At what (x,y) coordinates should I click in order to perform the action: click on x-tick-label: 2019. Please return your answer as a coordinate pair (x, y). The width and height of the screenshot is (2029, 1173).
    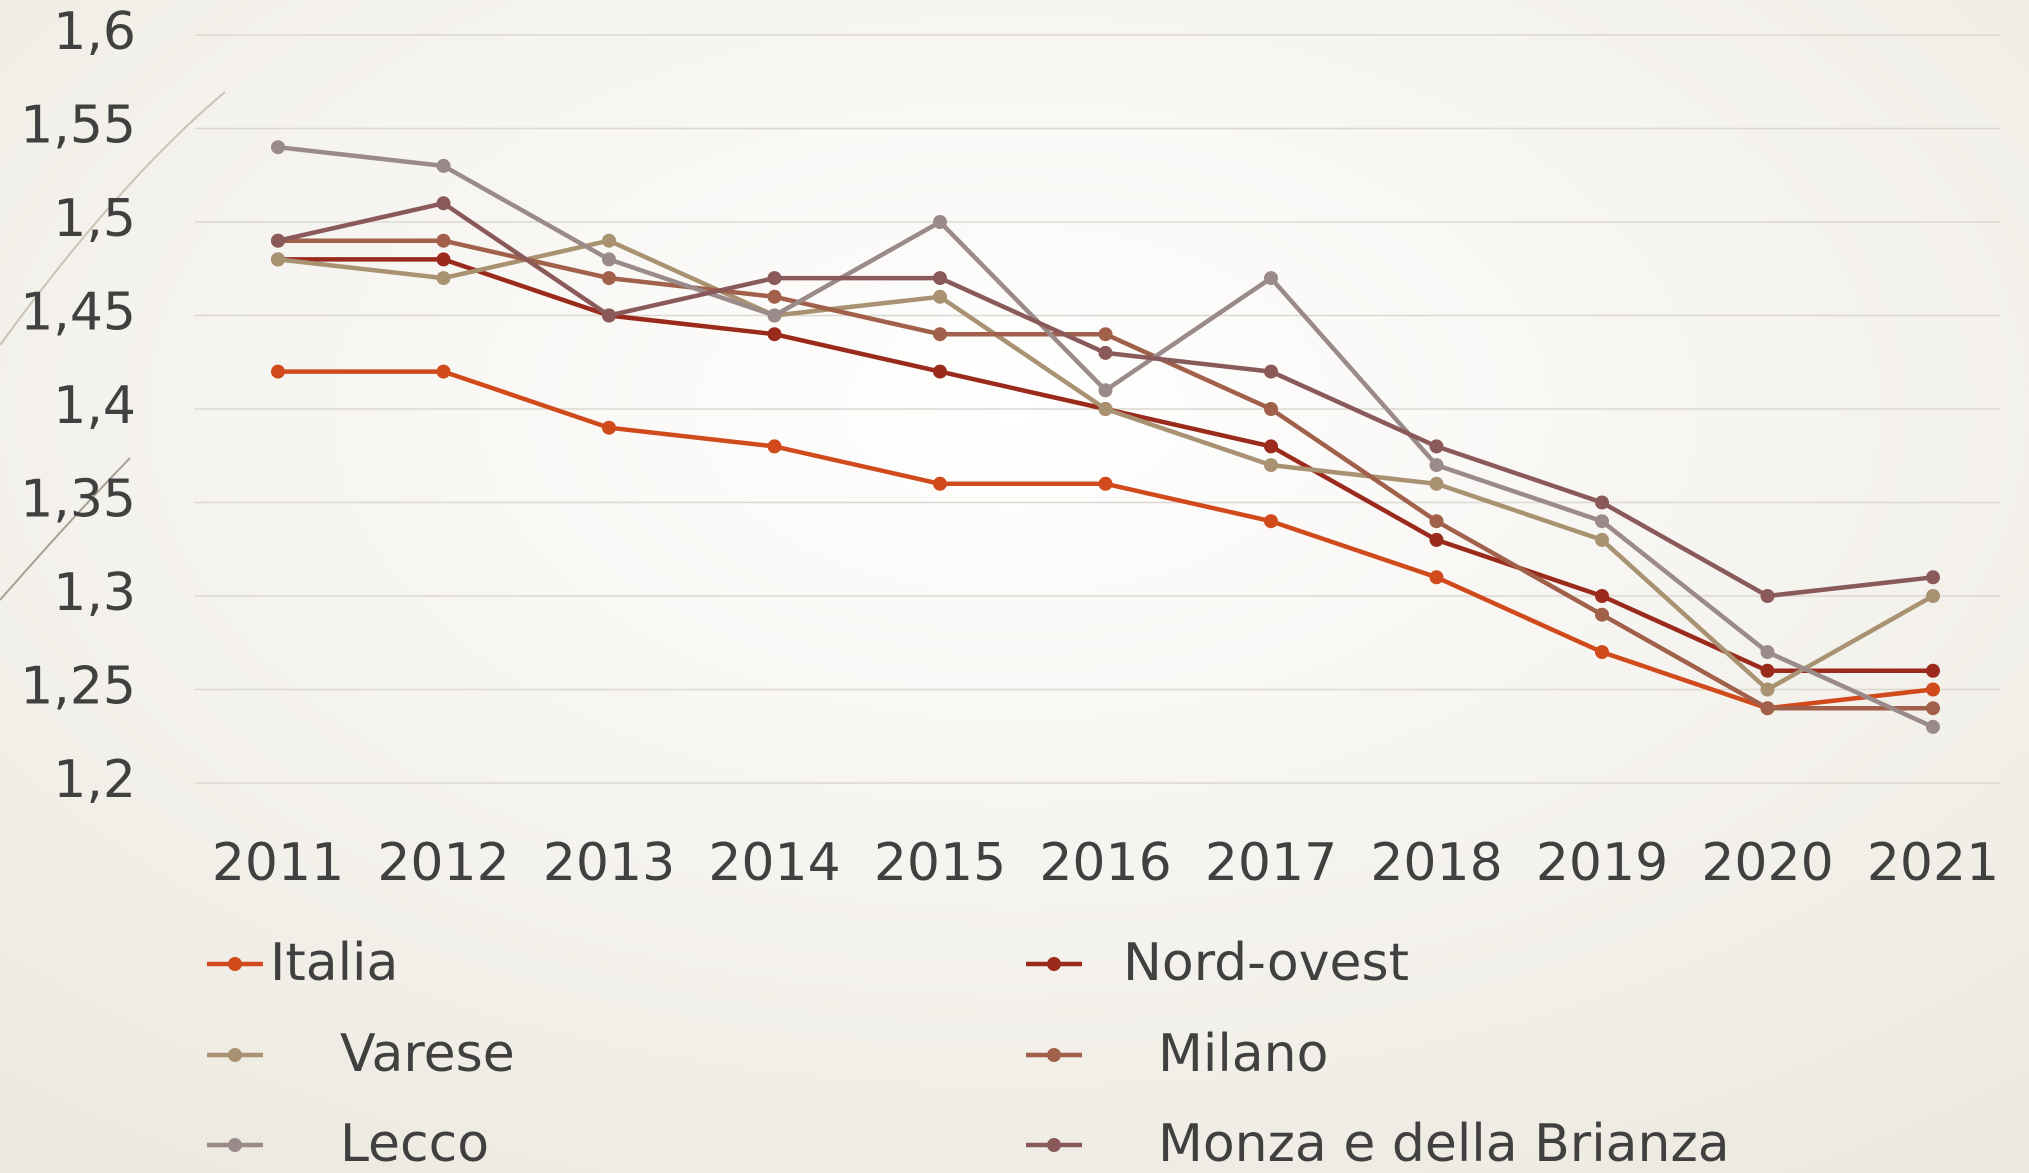
    Looking at the image, I should click on (1602, 863).